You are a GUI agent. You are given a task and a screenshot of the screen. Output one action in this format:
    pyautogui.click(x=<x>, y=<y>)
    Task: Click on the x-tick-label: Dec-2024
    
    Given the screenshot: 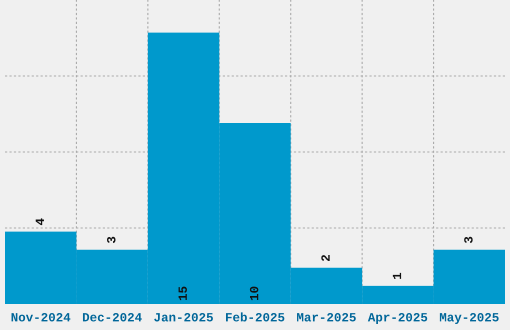 What is the action you would take?
    pyautogui.click(x=112, y=317)
    